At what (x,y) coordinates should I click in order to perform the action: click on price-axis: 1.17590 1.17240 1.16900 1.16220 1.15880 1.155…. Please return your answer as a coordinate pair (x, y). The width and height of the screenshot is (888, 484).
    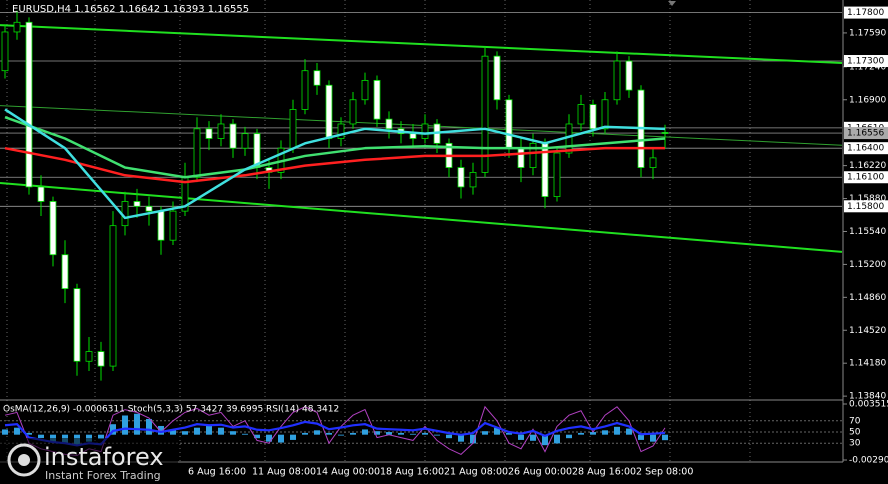
    Looking at the image, I should click on (865, 204).